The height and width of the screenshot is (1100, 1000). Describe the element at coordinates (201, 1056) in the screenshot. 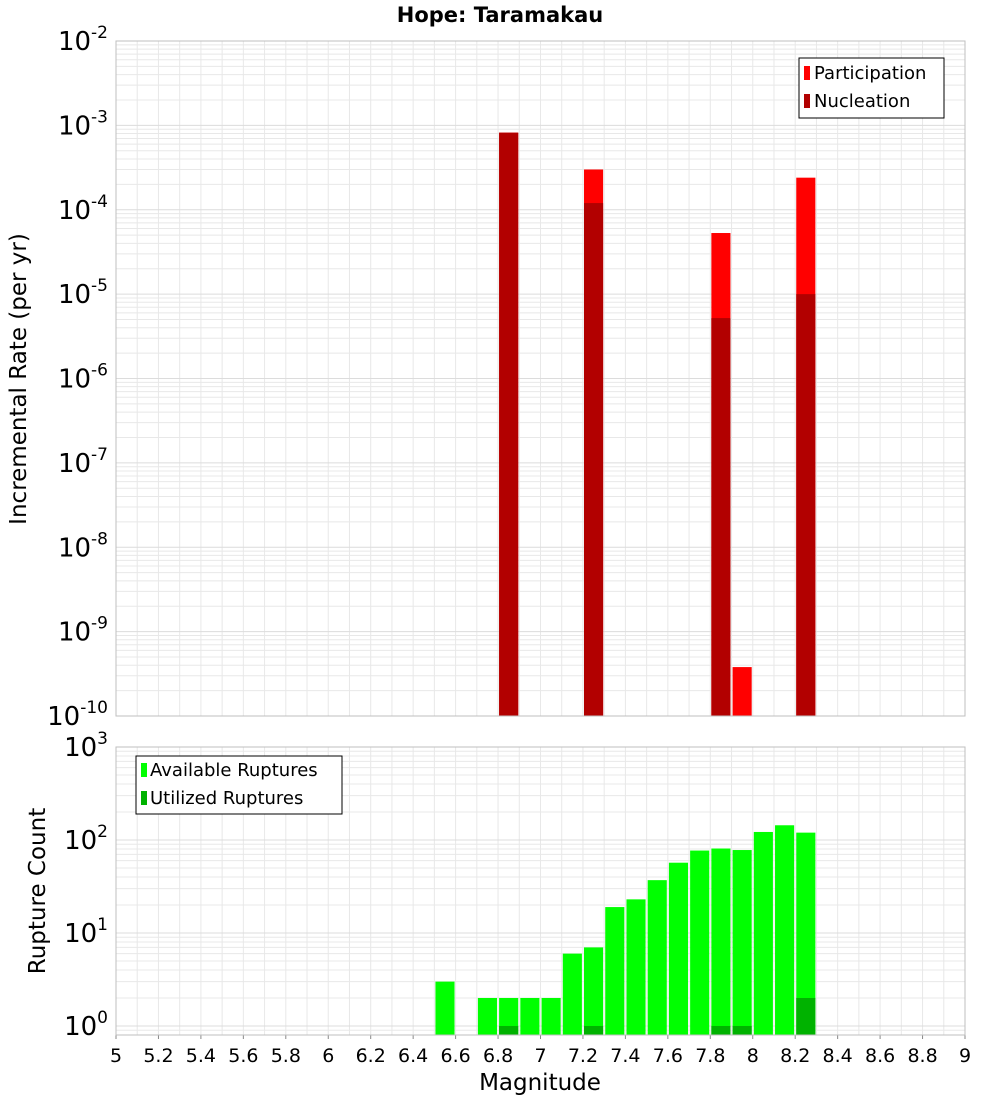

I see `x-tick-label: 5.4` at that location.